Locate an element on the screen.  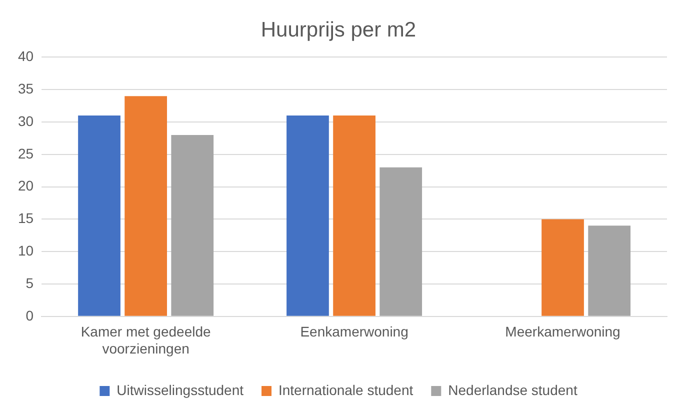
legend-label: Nederlandse student is located at coordinates (513, 390).